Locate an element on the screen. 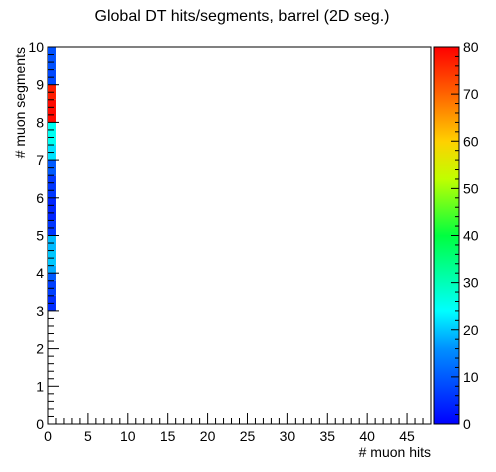  x-tick-label: 10 is located at coordinates (128, 436).